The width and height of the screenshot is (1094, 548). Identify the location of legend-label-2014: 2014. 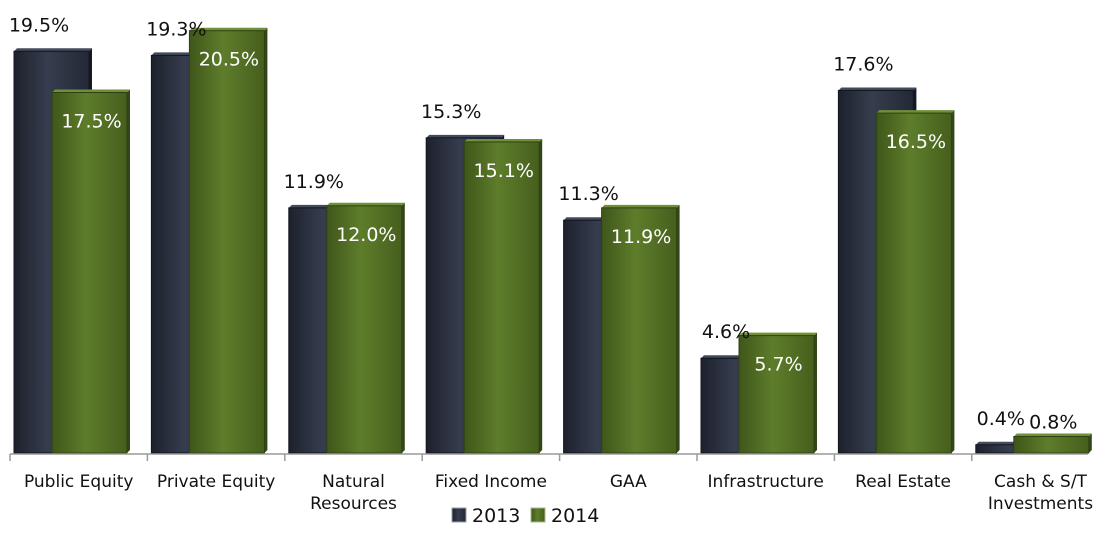
(575, 516).